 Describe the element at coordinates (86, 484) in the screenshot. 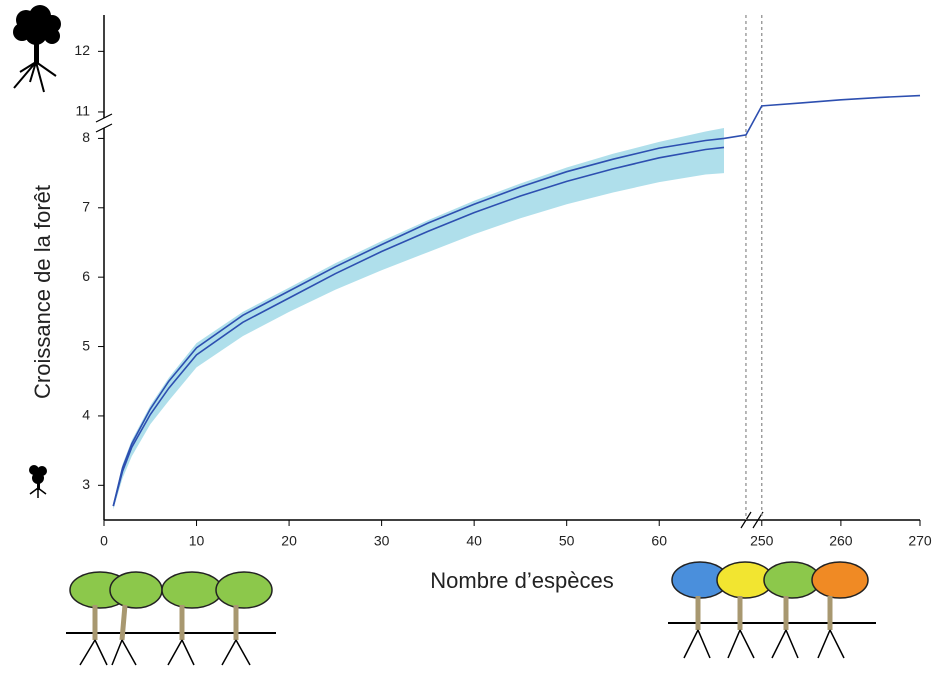

I see `y-tick-label: 3` at that location.